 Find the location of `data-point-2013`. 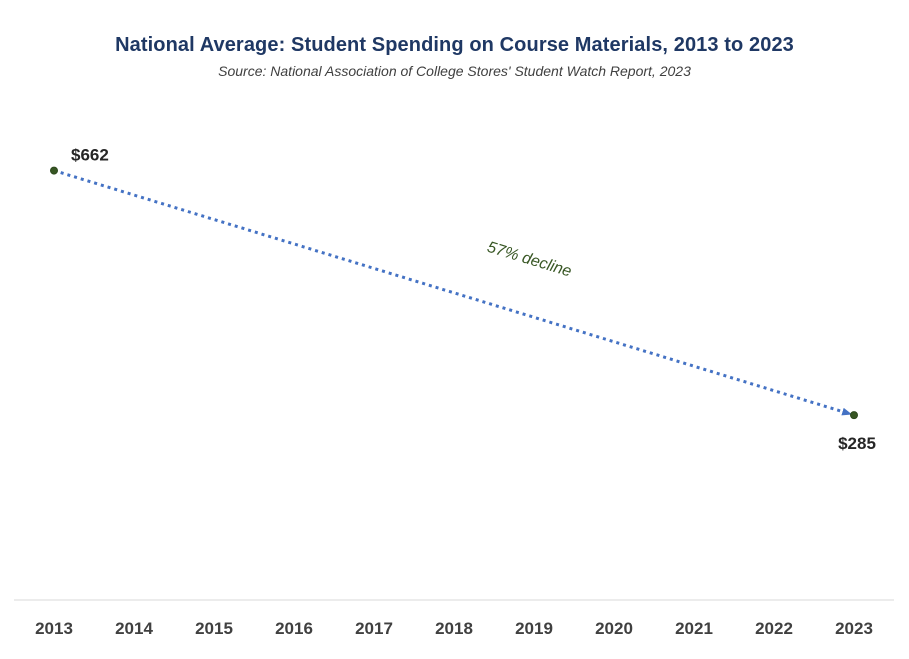

data-point-2013 is located at coordinates (54, 170).